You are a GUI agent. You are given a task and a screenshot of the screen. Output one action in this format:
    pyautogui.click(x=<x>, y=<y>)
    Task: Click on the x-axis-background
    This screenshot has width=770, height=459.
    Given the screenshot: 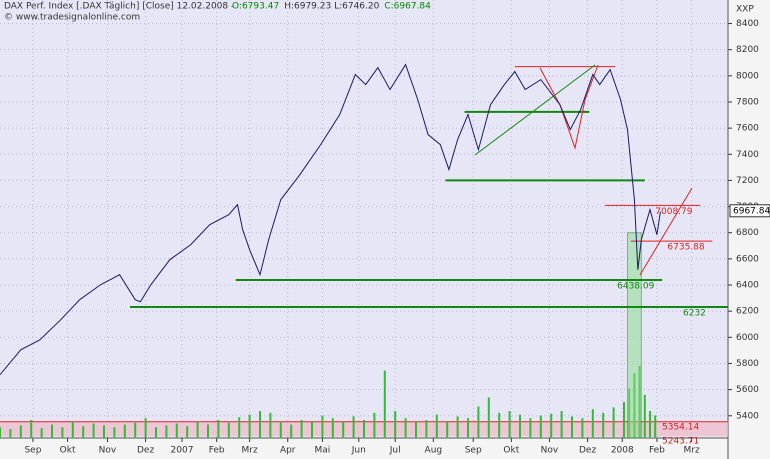 What is the action you would take?
    pyautogui.click(x=364, y=448)
    